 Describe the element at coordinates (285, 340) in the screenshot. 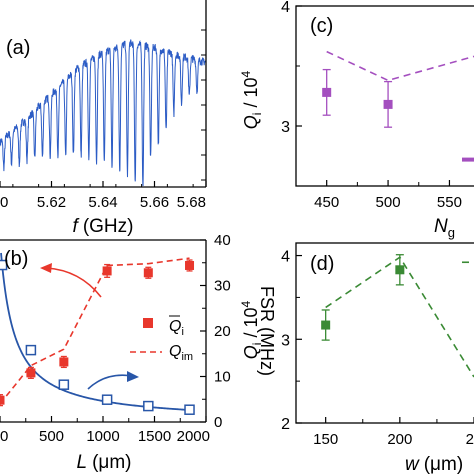

I see `panel-d-y-tick-label: 3` at that location.